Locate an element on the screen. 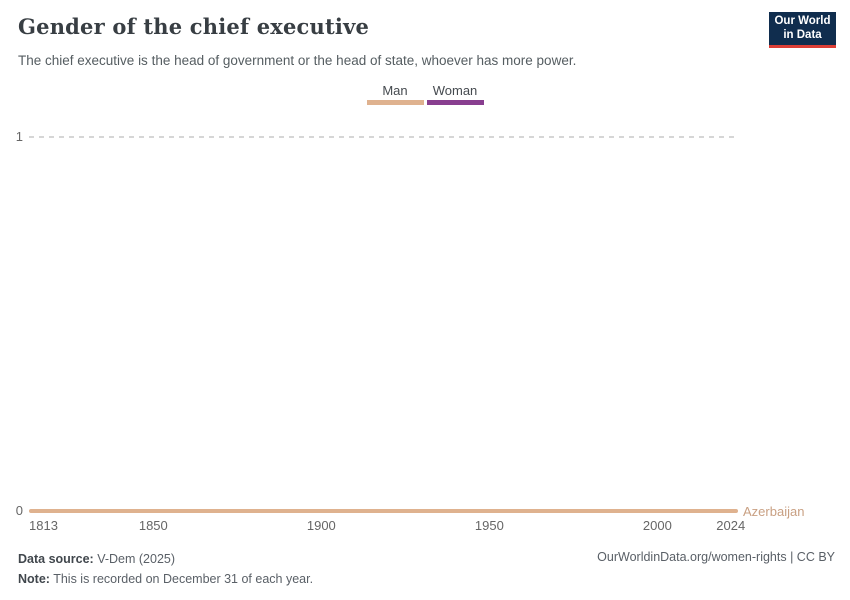 Image resolution: width=850 pixels, height=600 pixels. y-tick-label-1: 1 is located at coordinates (19, 136).